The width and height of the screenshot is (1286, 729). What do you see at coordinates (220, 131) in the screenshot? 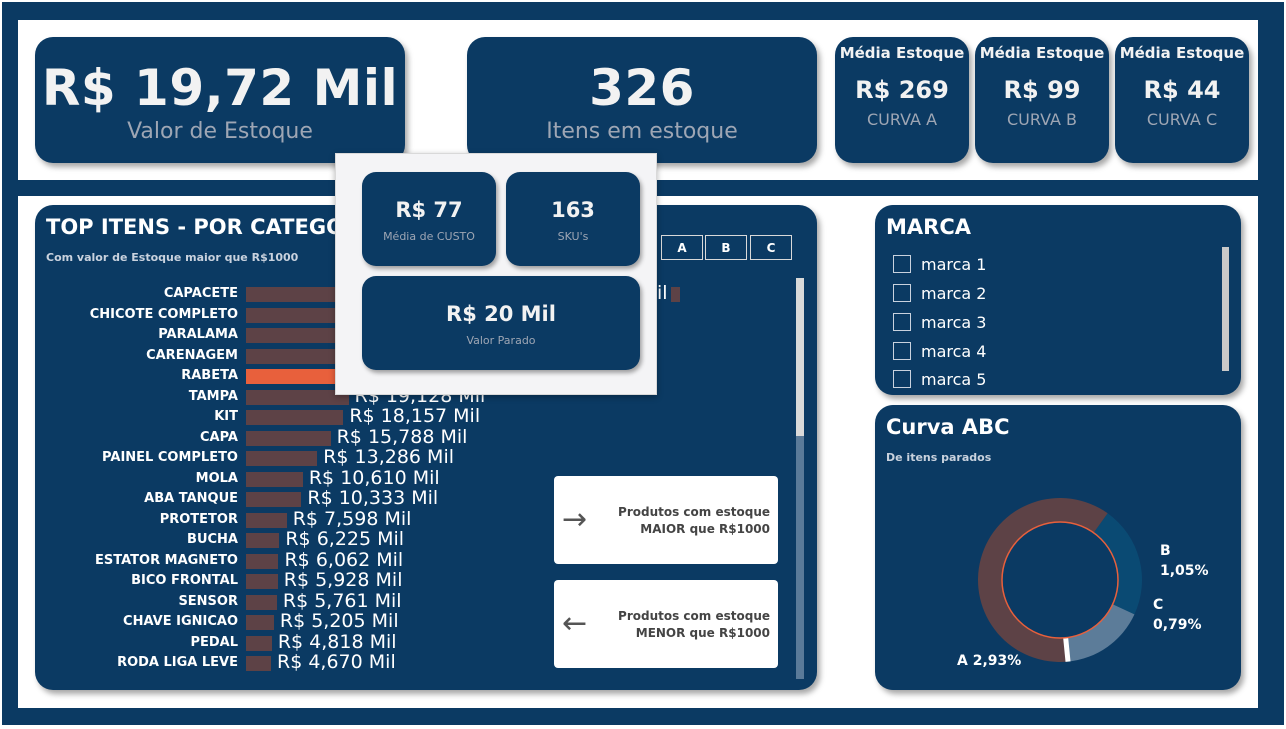
I see `kpi-label: Valor de Estoque` at bounding box center [220, 131].